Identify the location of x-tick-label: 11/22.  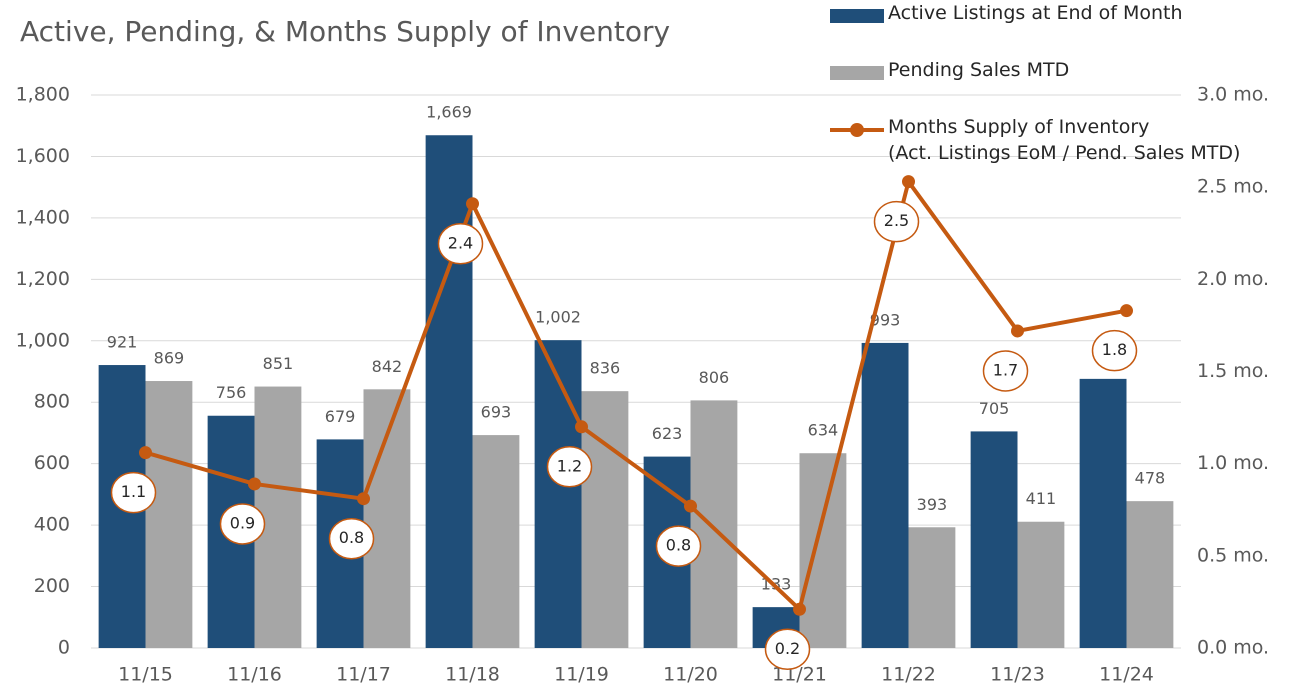
(908, 675).